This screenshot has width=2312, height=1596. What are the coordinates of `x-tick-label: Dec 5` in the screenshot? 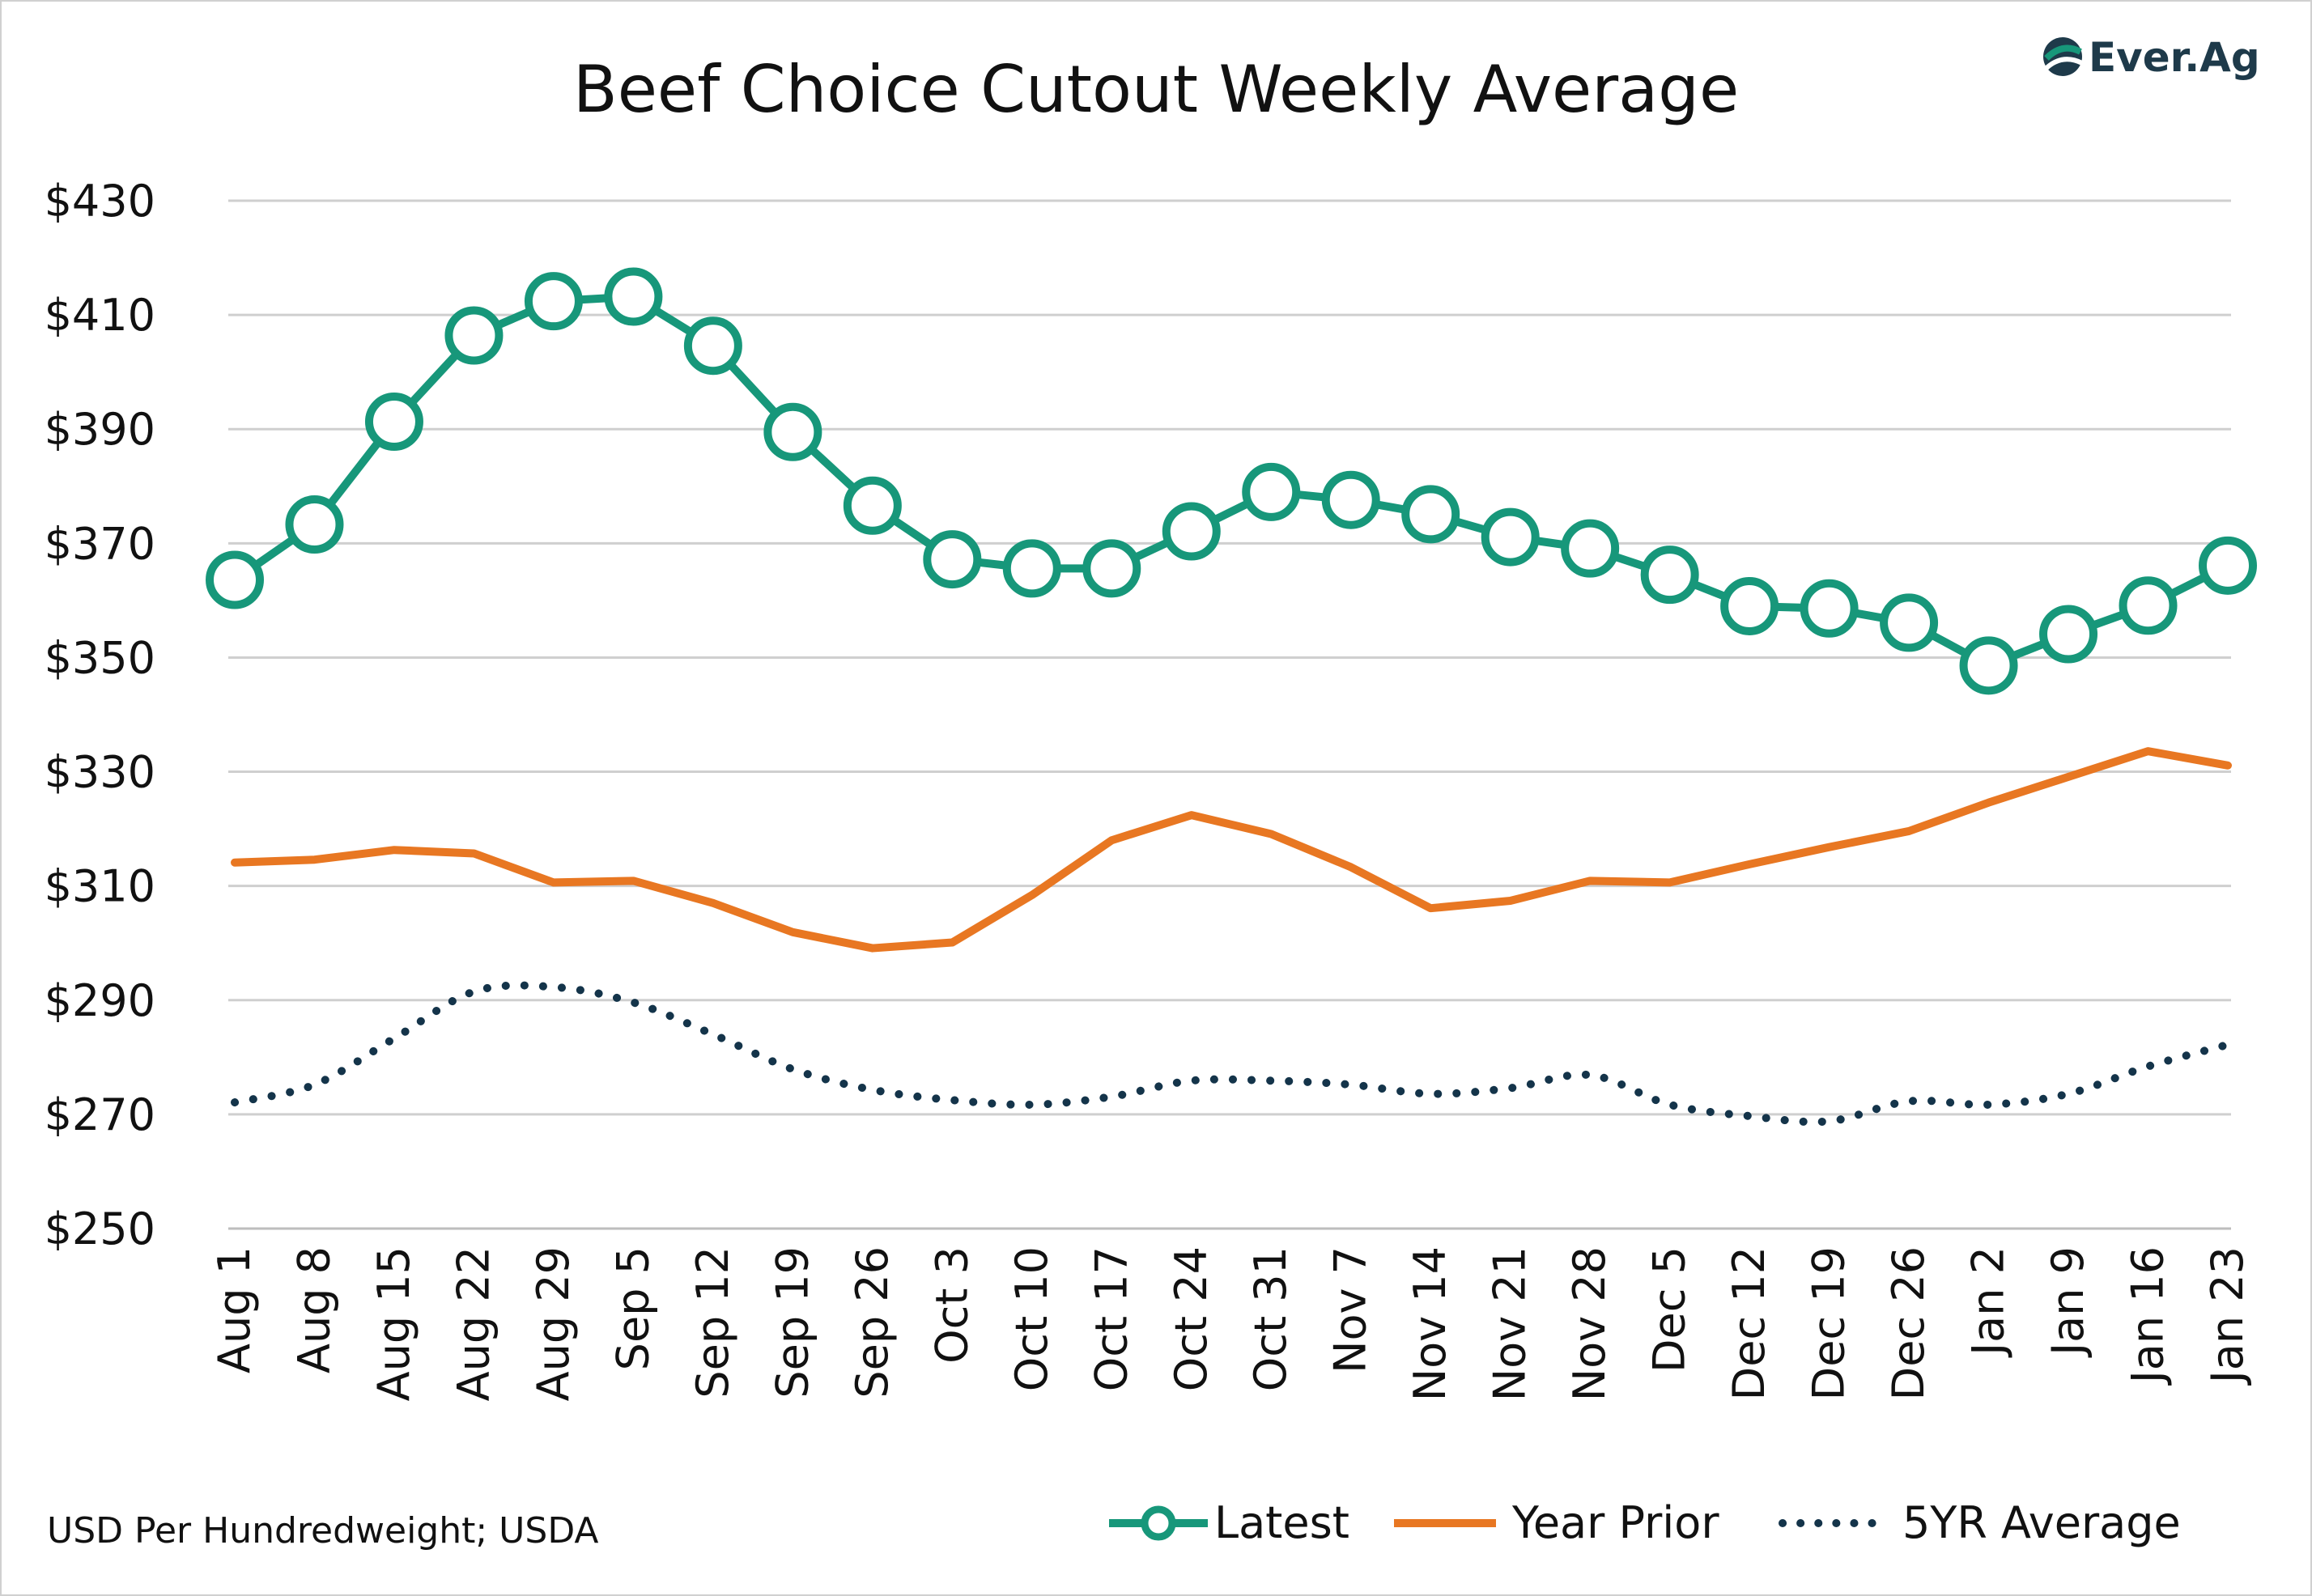 It's located at (1670, 1310).